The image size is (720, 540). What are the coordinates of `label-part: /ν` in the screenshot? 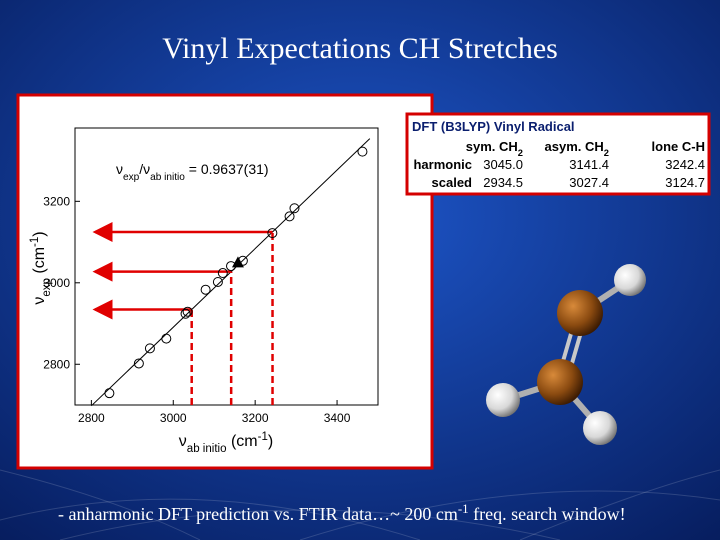 It's located at (144, 169).